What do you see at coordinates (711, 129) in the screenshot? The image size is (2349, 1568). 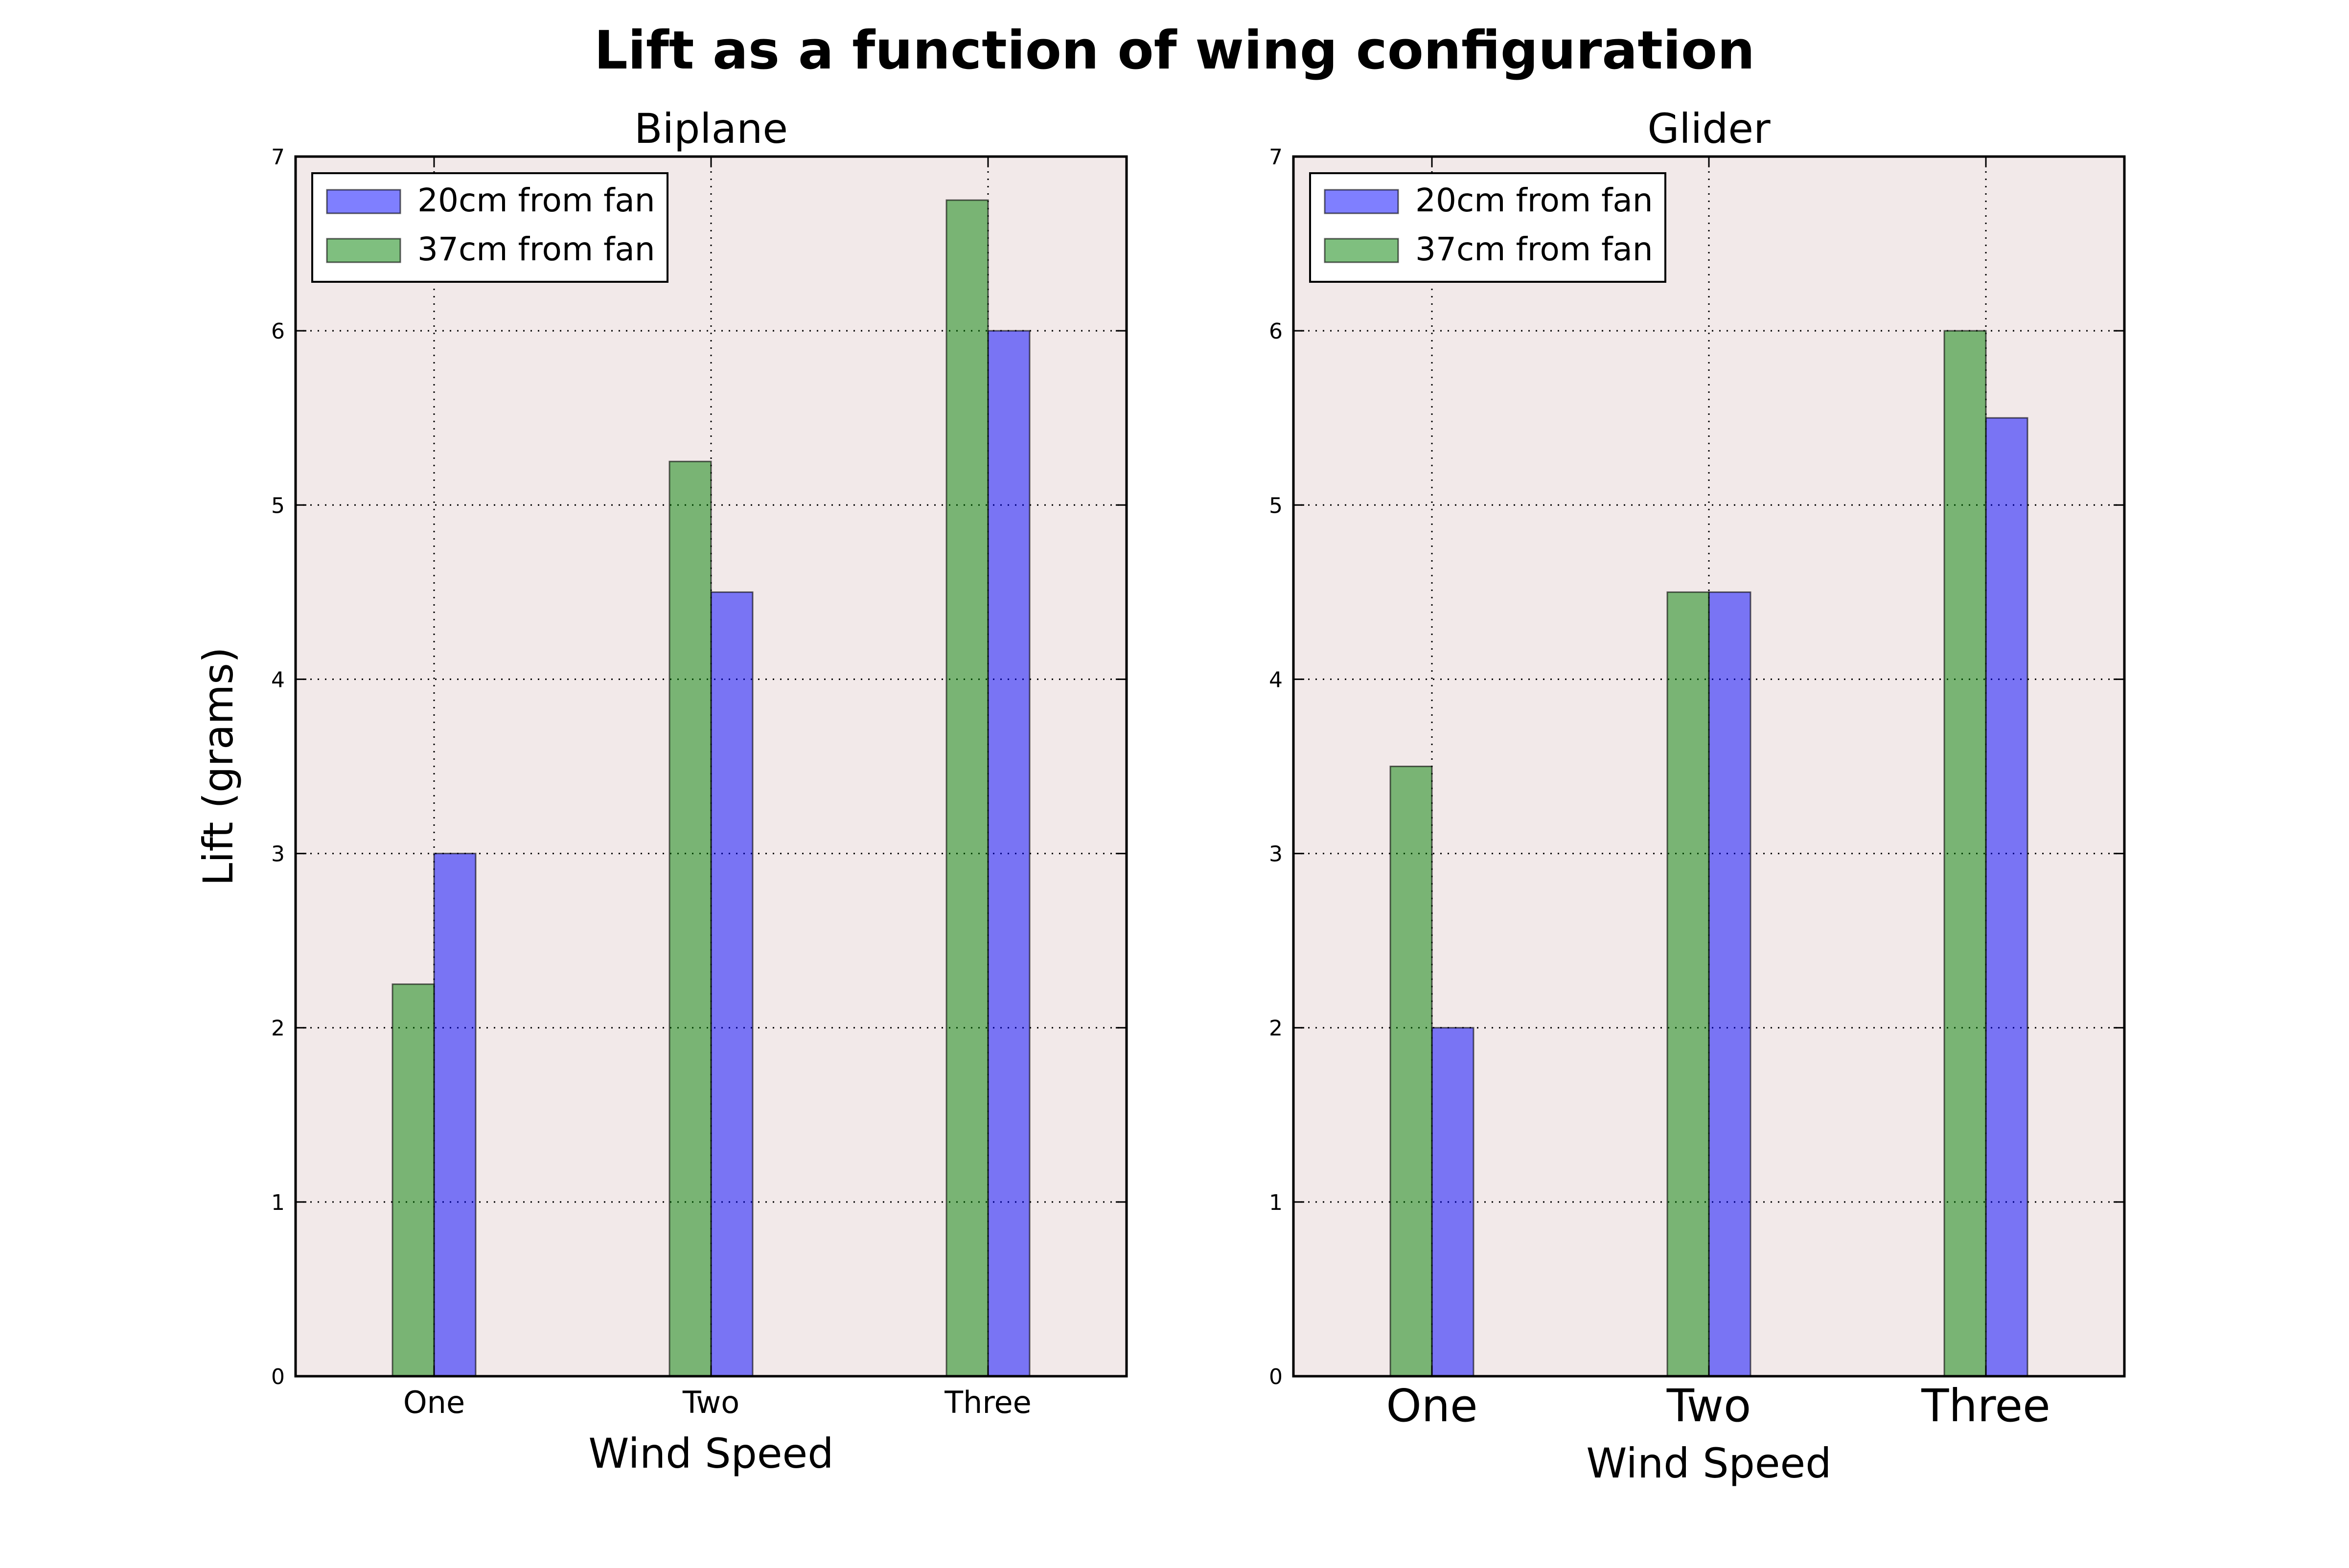 I see `subplot-title: Biplane` at bounding box center [711, 129].